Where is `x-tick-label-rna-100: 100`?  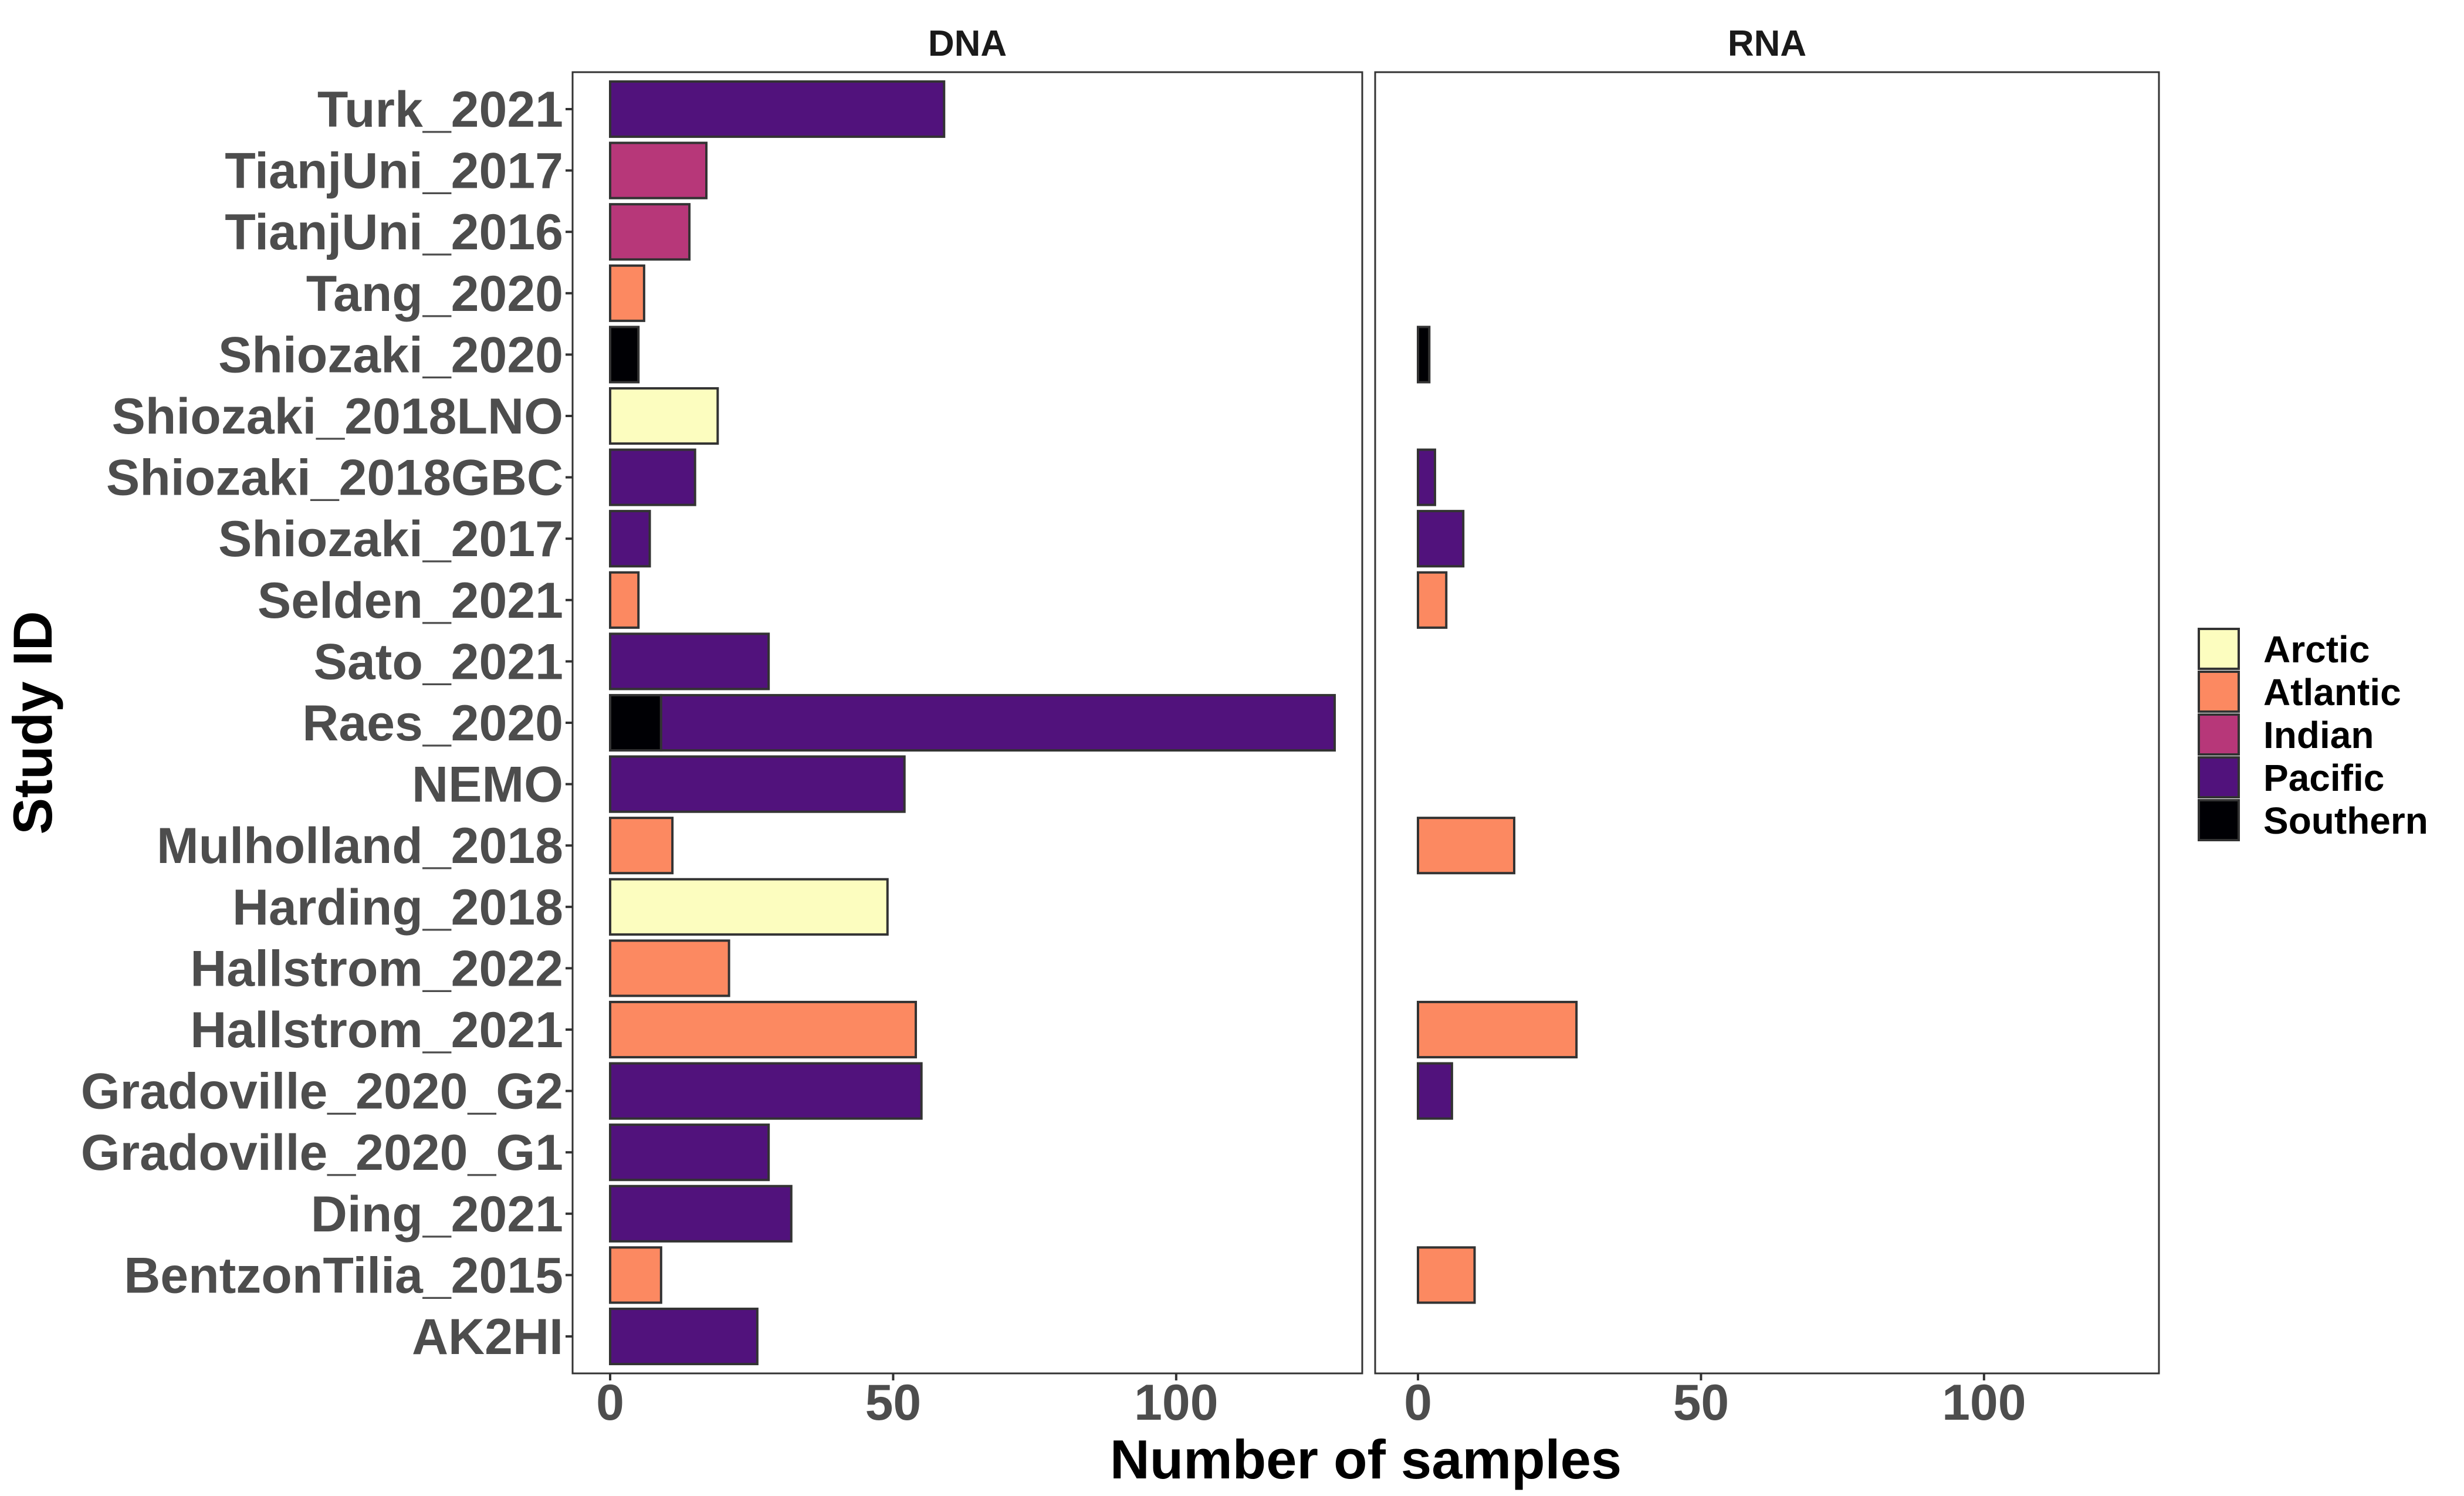
x-tick-label-rna-100: 100 is located at coordinates (1984, 1403).